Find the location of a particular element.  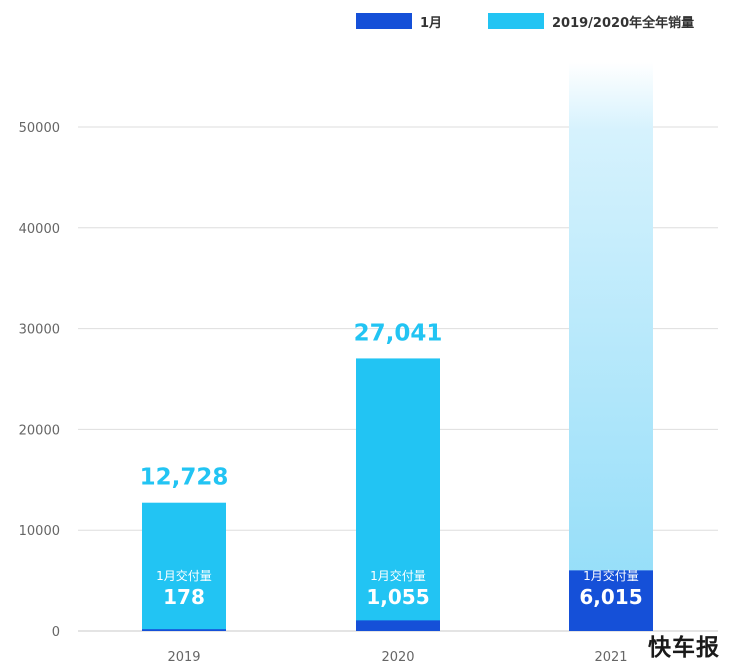

january-value-label-2019: 178 is located at coordinates (184, 597).